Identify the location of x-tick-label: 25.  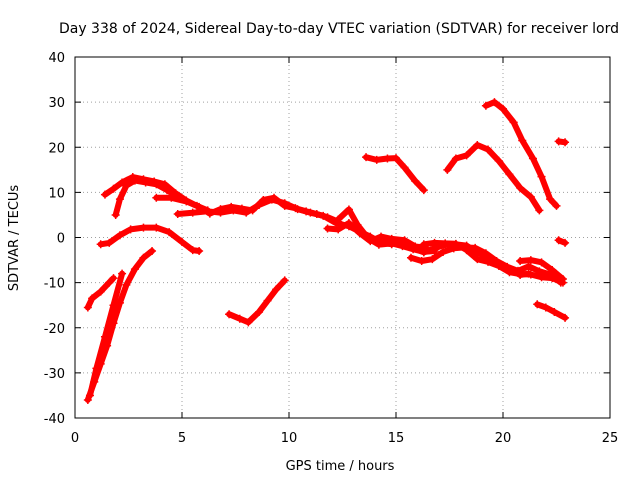
(610, 438).